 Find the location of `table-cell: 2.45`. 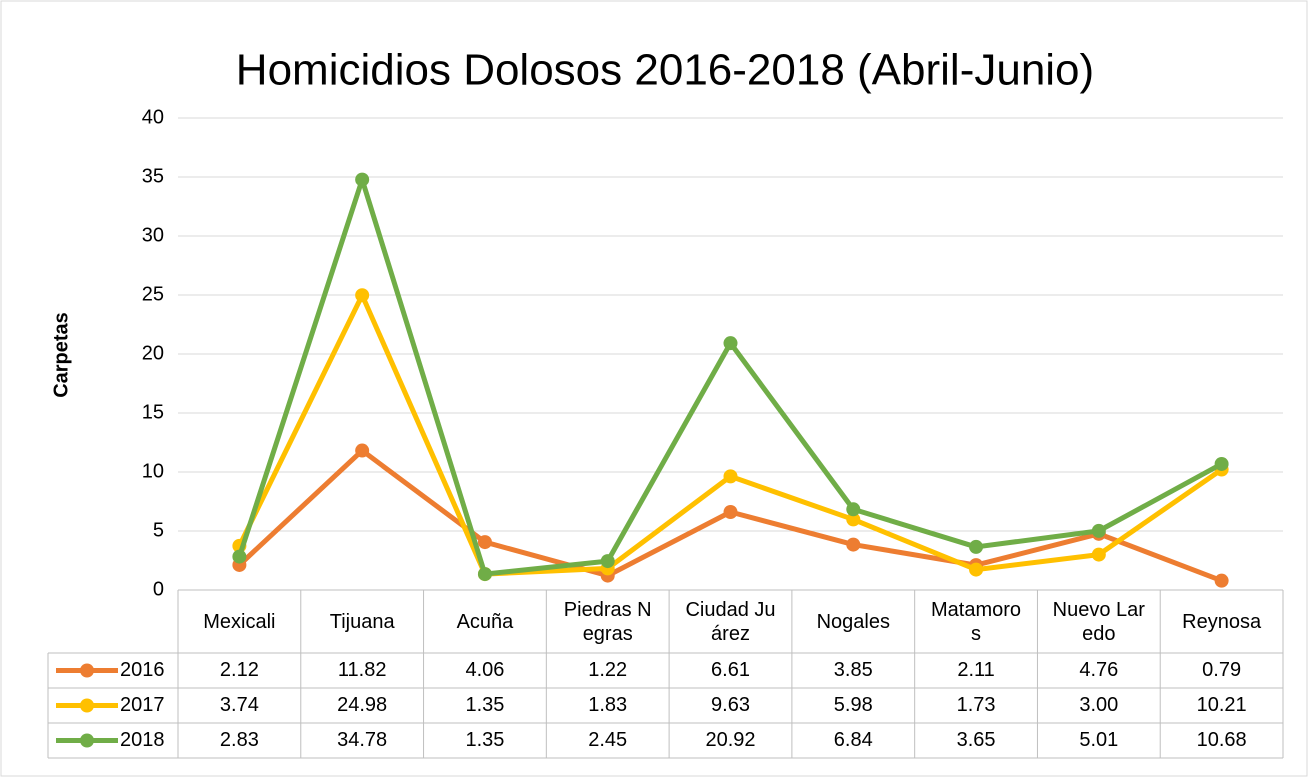

table-cell: 2.45 is located at coordinates (607, 740).